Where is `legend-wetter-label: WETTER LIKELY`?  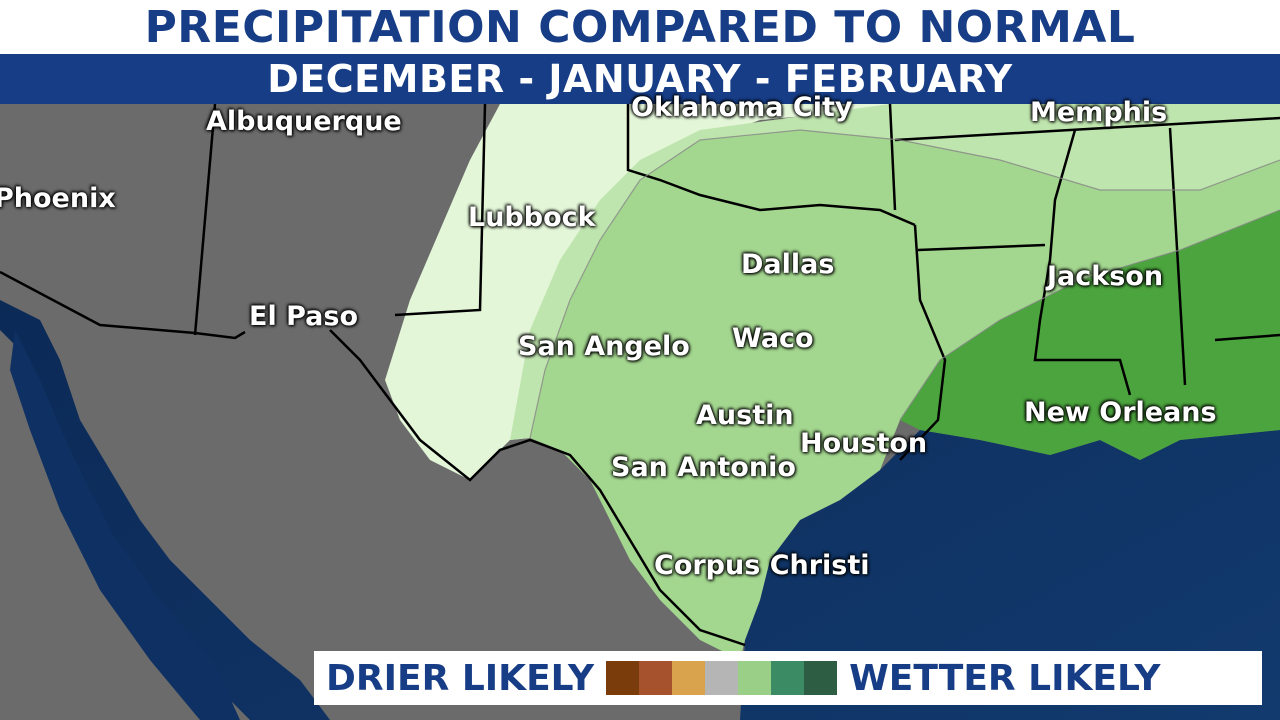
legend-wetter-label: WETTER LIKELY is located at coordinates (1005, 678).